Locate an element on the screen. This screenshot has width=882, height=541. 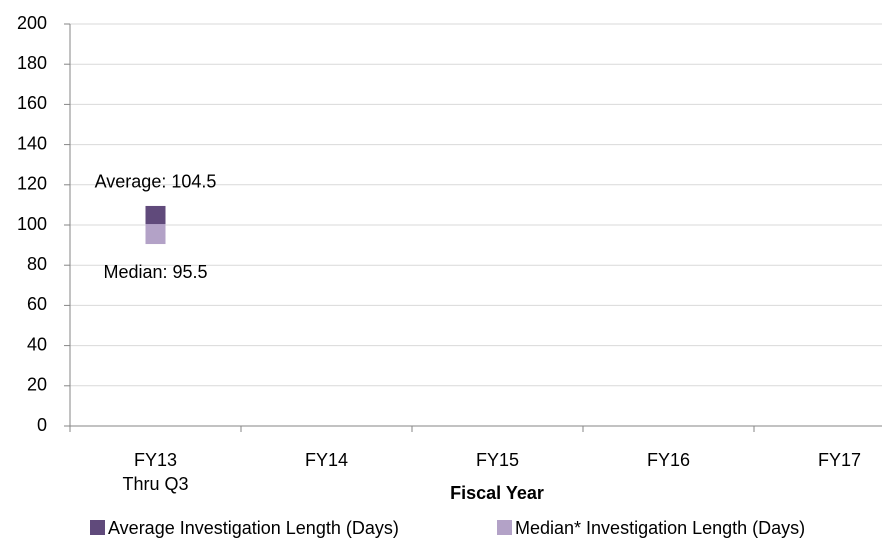
y-tick-label: 180 is located at coordinates (32, 63).